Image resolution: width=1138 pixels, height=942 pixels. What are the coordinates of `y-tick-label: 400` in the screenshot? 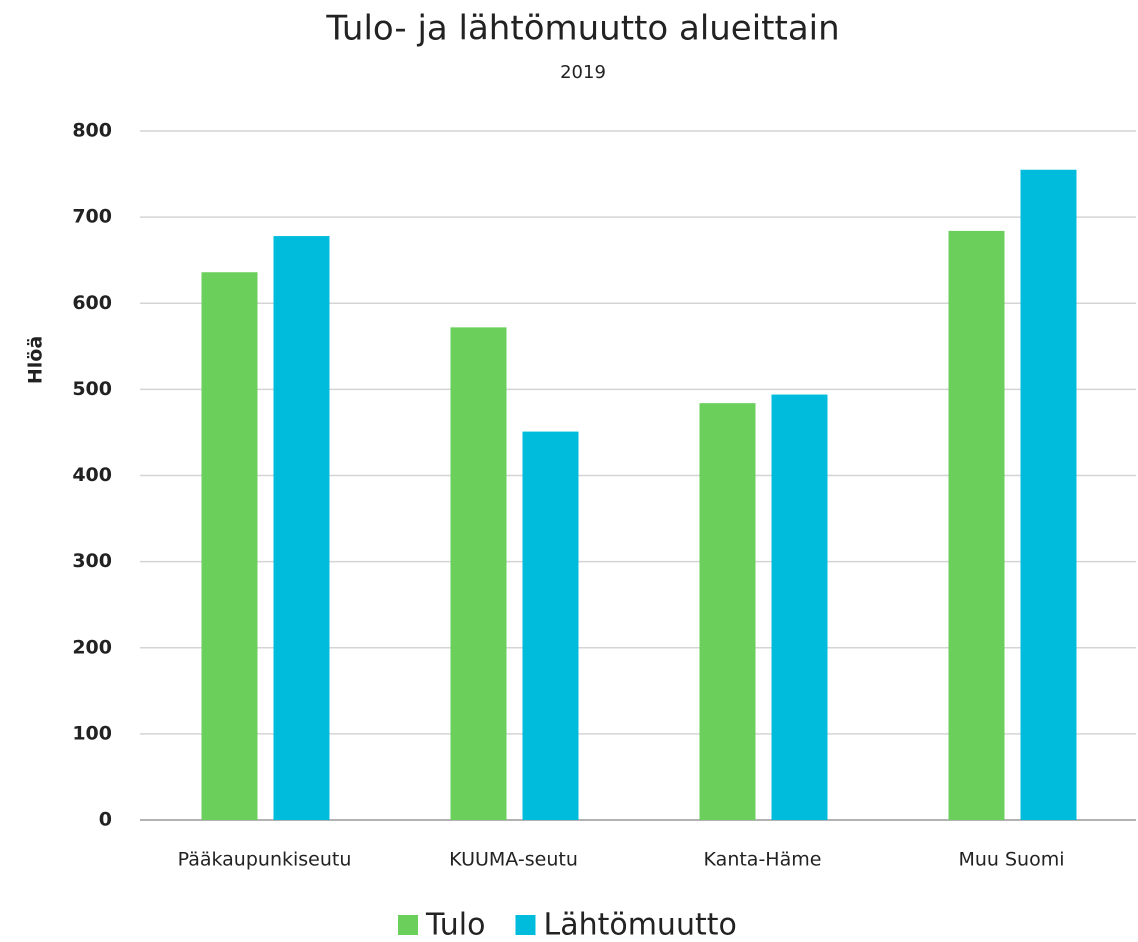 It's located at (92, 475).